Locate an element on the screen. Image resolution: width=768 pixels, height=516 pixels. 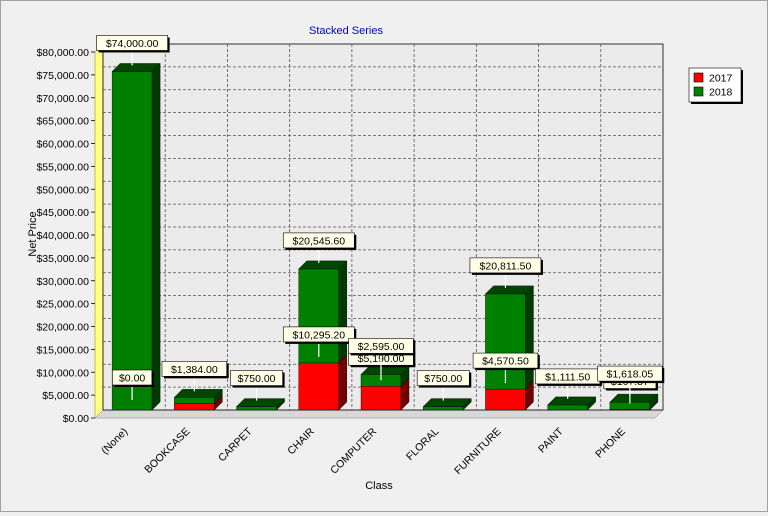
bar-top-CARPET is located at coordinates (261, 403).